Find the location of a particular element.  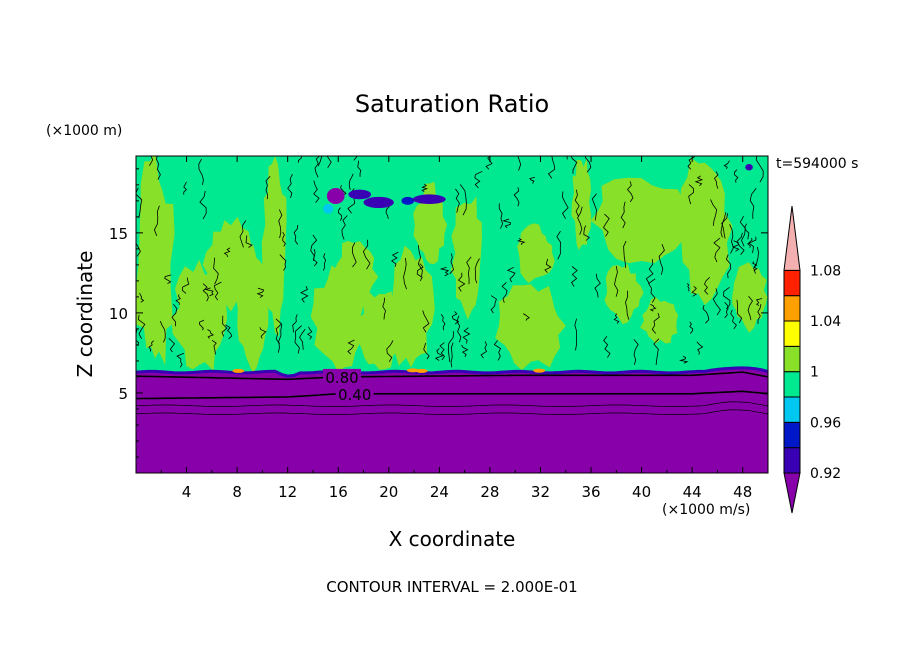

y-tick-label: 15 is located at coordinates (118, 234).